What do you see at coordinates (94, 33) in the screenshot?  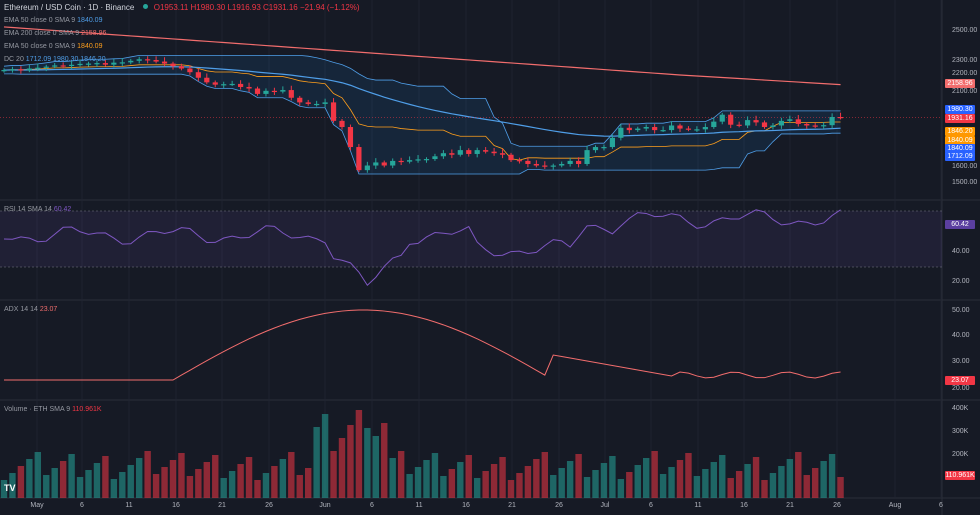 I see `indicator-value: 2158.96` at bounding box center [94, 33].